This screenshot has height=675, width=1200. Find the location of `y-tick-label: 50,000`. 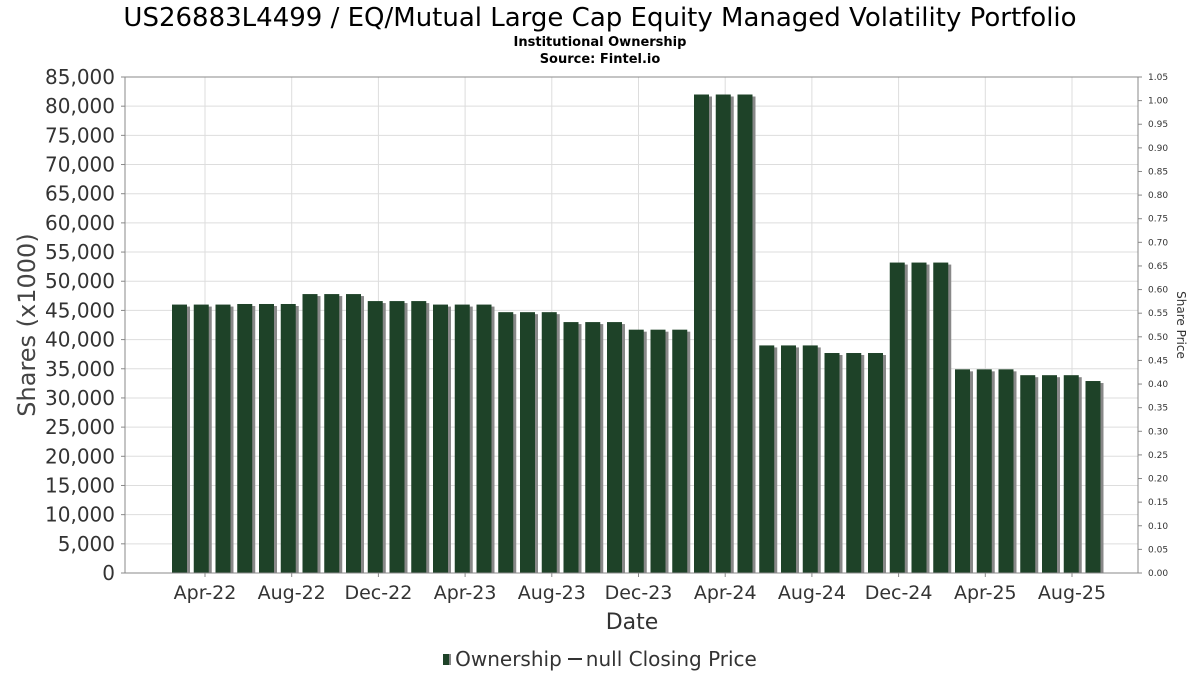

y-tick-label: 50,000 is located at coordinates (80, 281).